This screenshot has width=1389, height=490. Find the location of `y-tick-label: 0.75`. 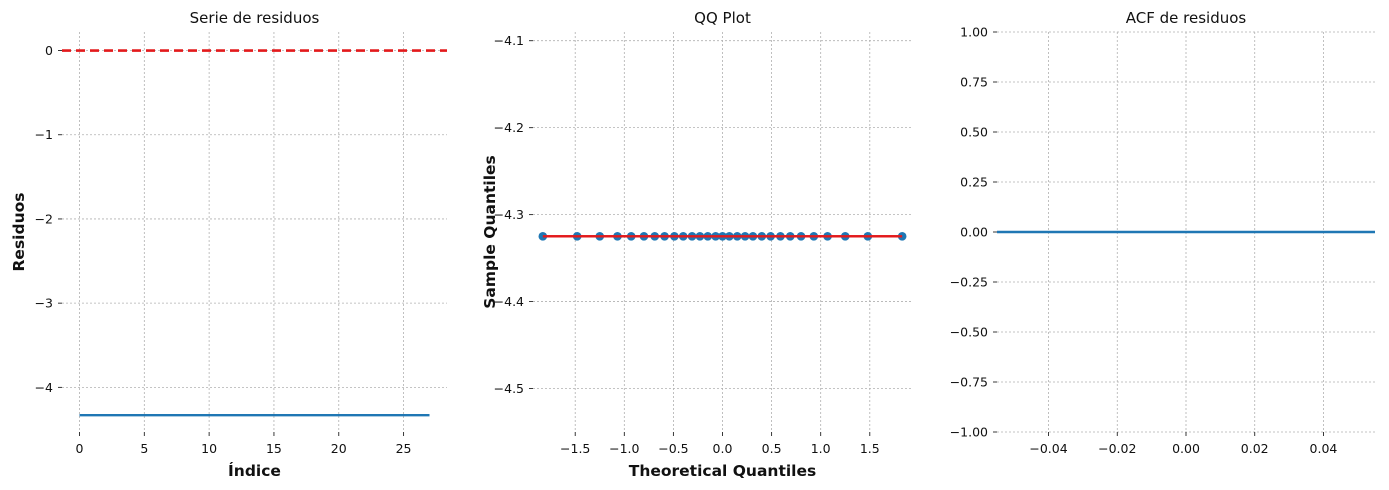

y-tick-label: 0.75 is located at coordinates (974, 82).